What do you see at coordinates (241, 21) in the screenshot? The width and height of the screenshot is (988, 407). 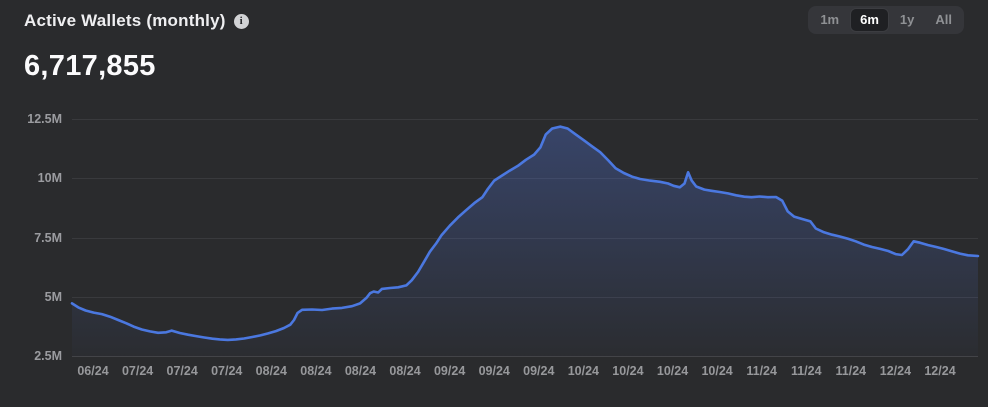 I see `info-icon: i` at bounding box center [241, 21].